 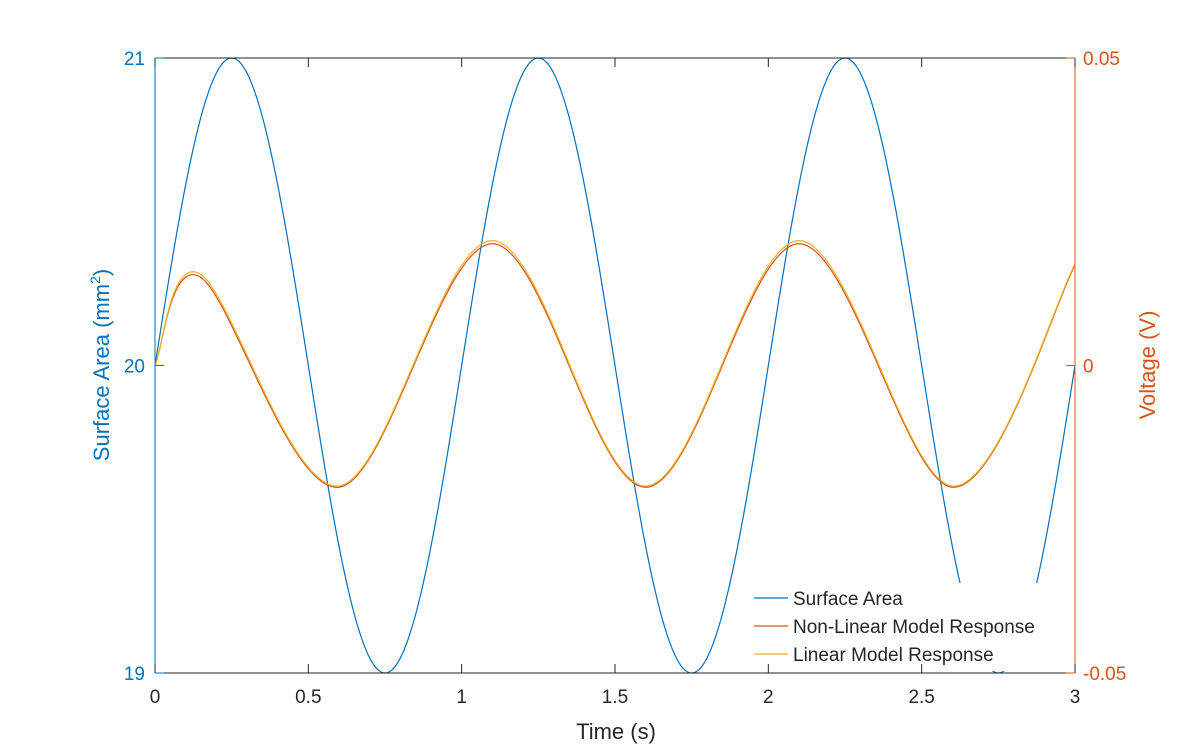 What do you see at coordinates (1101, 59) in the screenshot?
I see `y-right-tick-label: 0.05` at bounding box center [1101, 59].